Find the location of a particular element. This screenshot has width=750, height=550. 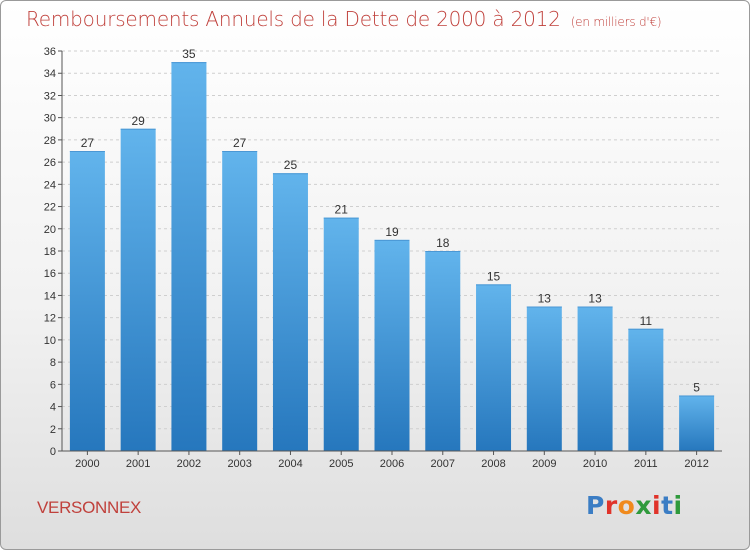

x-tick-label: 2008 is located at coordinates (493, 464).